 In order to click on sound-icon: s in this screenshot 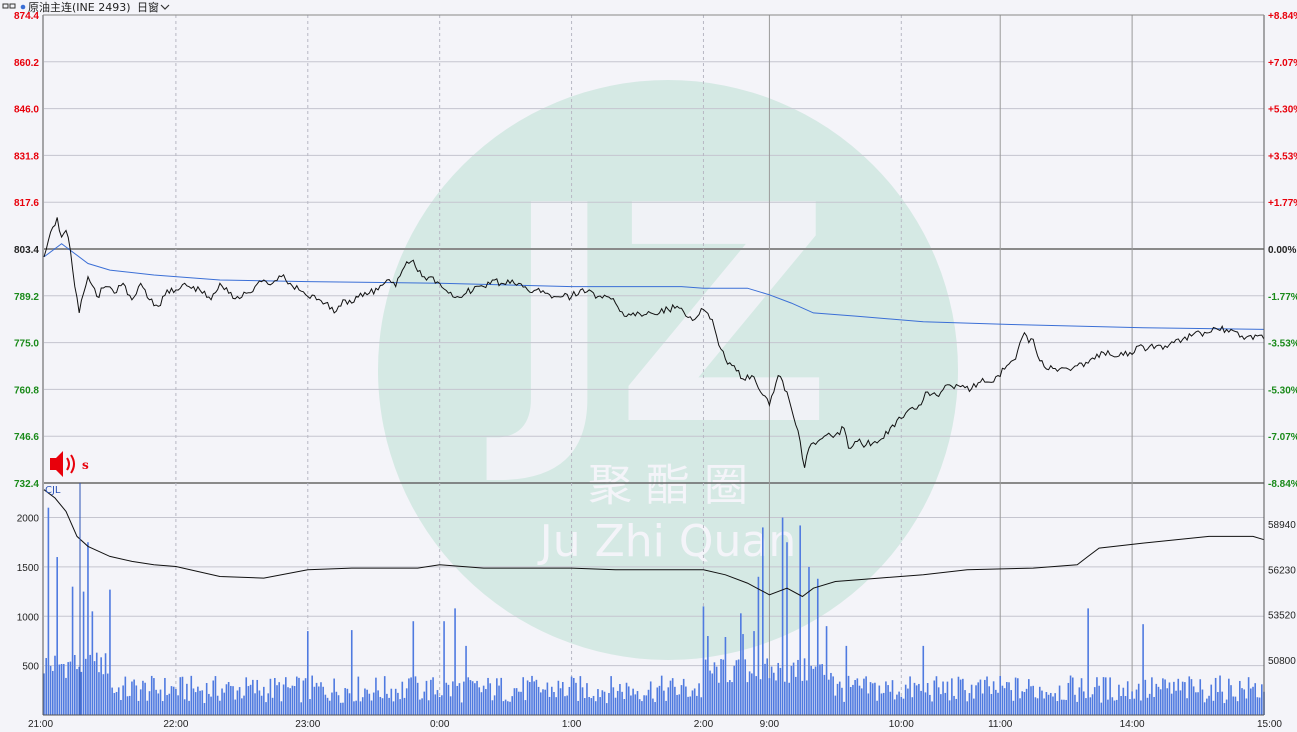, I will do `click(69, 464)`.